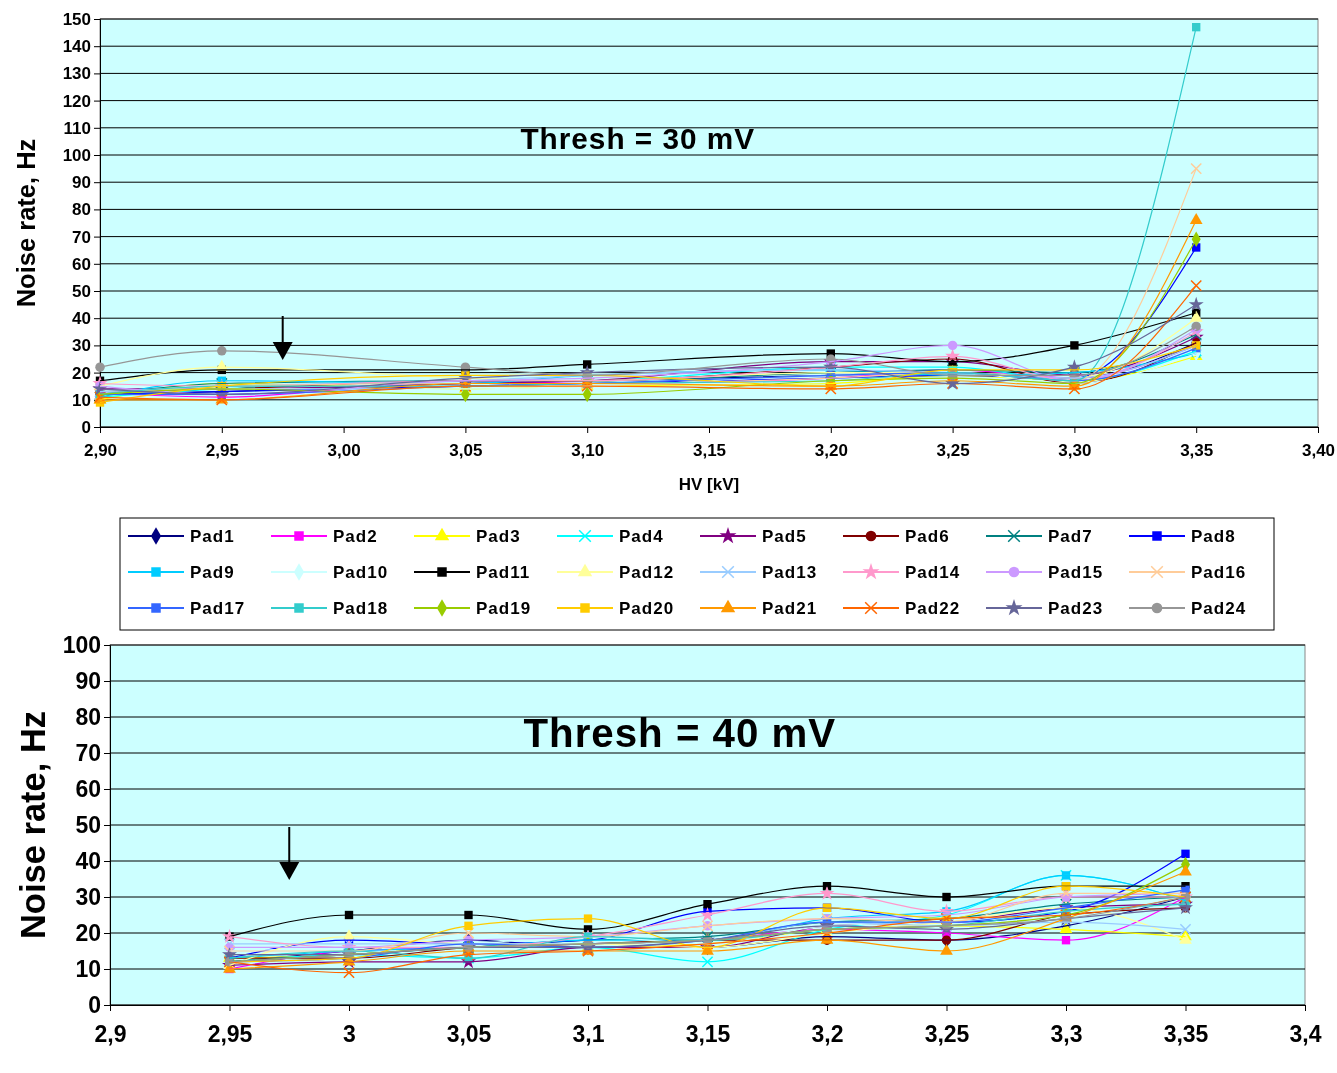 This screenshot has height=1073, width=1337. What do you see at coordinates (641, 536) in the screenshot?
I see `legend-label: Pad4` at bounding box center [641, 536].